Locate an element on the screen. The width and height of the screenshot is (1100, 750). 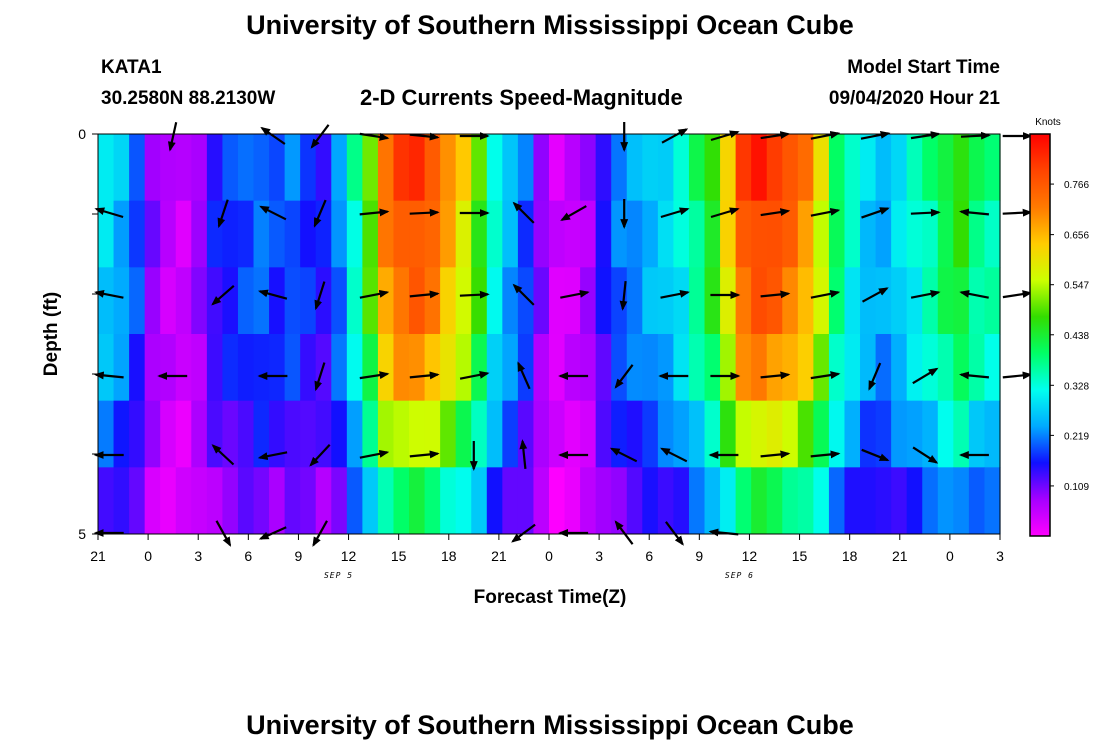
colorbar-tick-label: 0.438 is located at coordinates (1076, 336).